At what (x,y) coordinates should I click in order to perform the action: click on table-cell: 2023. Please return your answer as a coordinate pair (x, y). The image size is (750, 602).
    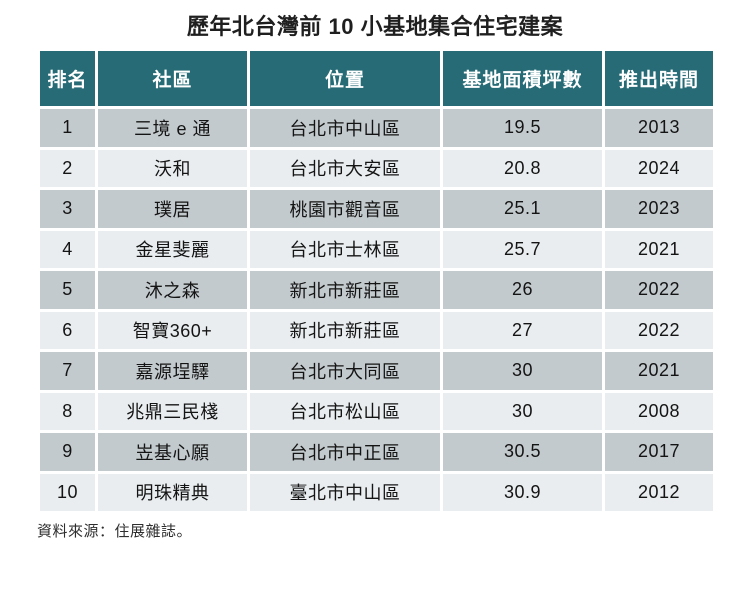
    Looking at the image, I should click on (659, 209).